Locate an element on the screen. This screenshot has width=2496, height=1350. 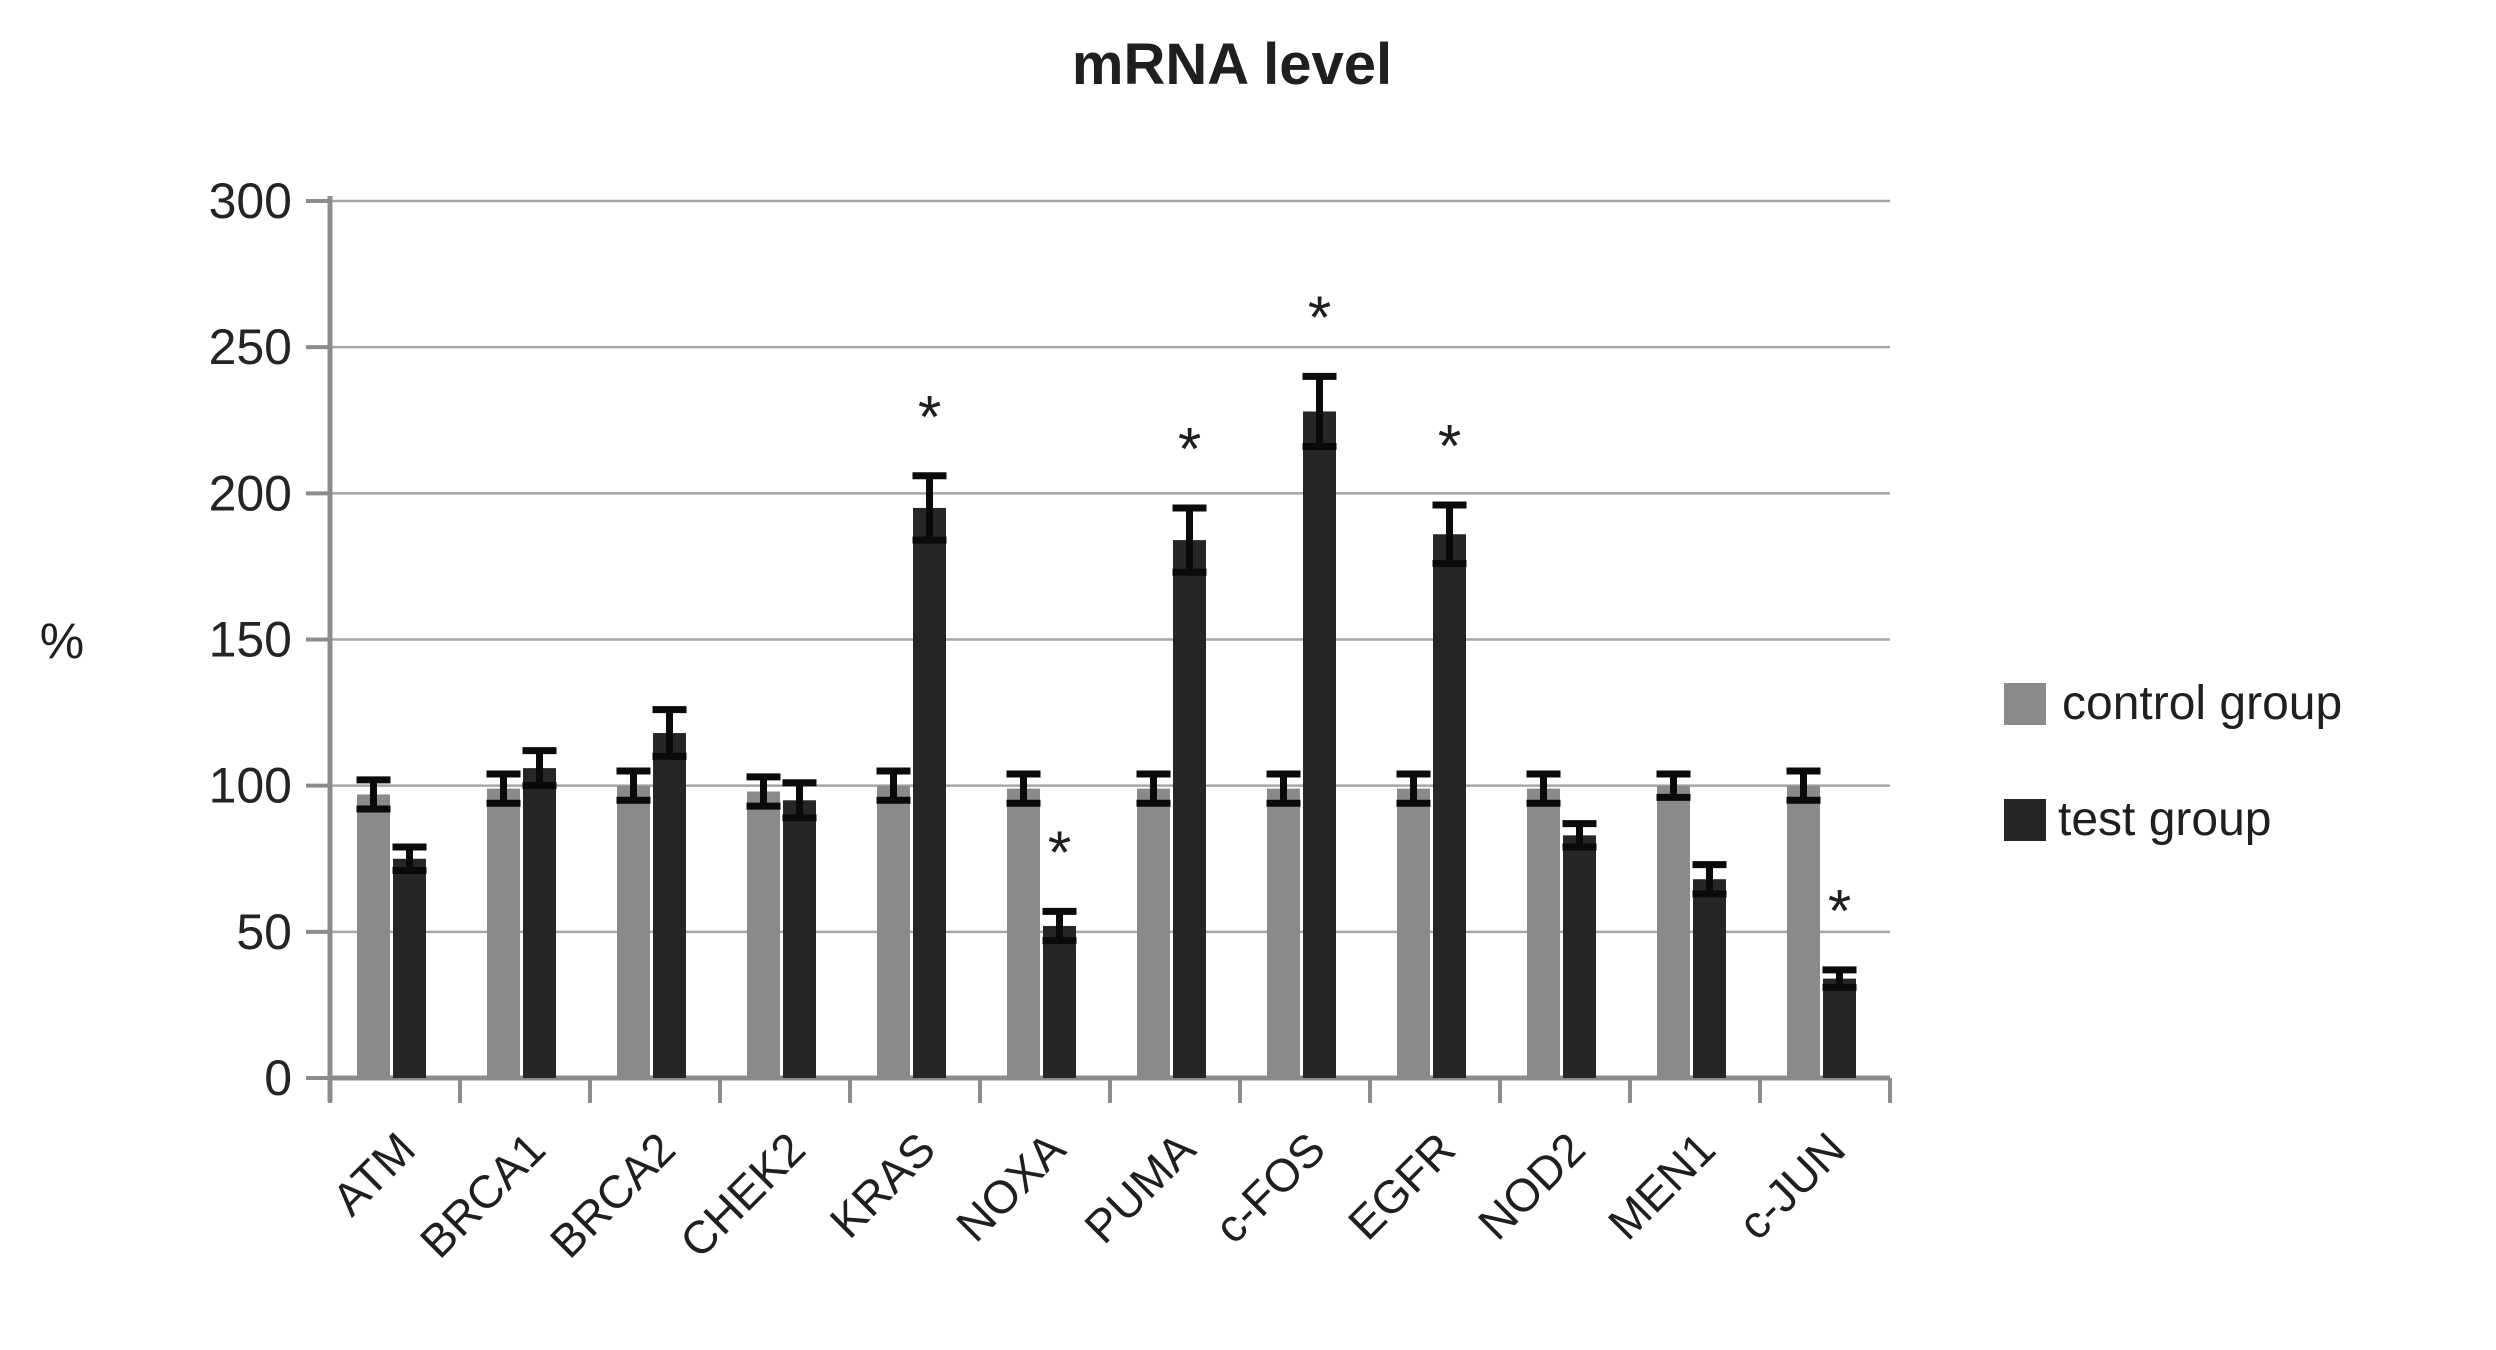
significance-asterisk-NOXA: * is located at coordinates (1059, 852).